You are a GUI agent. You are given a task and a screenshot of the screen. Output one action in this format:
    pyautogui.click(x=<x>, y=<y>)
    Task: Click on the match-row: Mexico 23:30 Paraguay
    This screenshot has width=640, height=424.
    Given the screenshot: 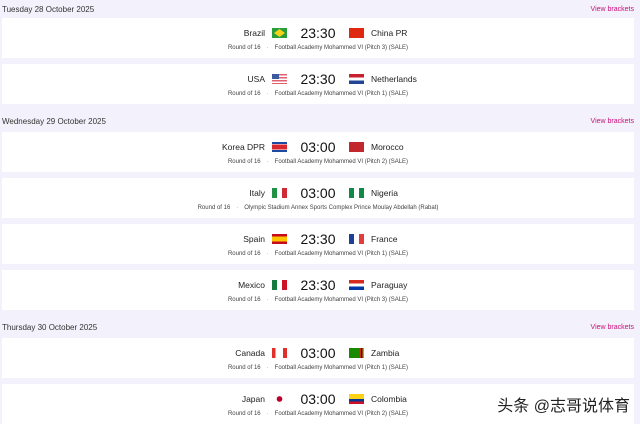 What is the action you would take?
    pyautogui.click(x=318, y=285)
    